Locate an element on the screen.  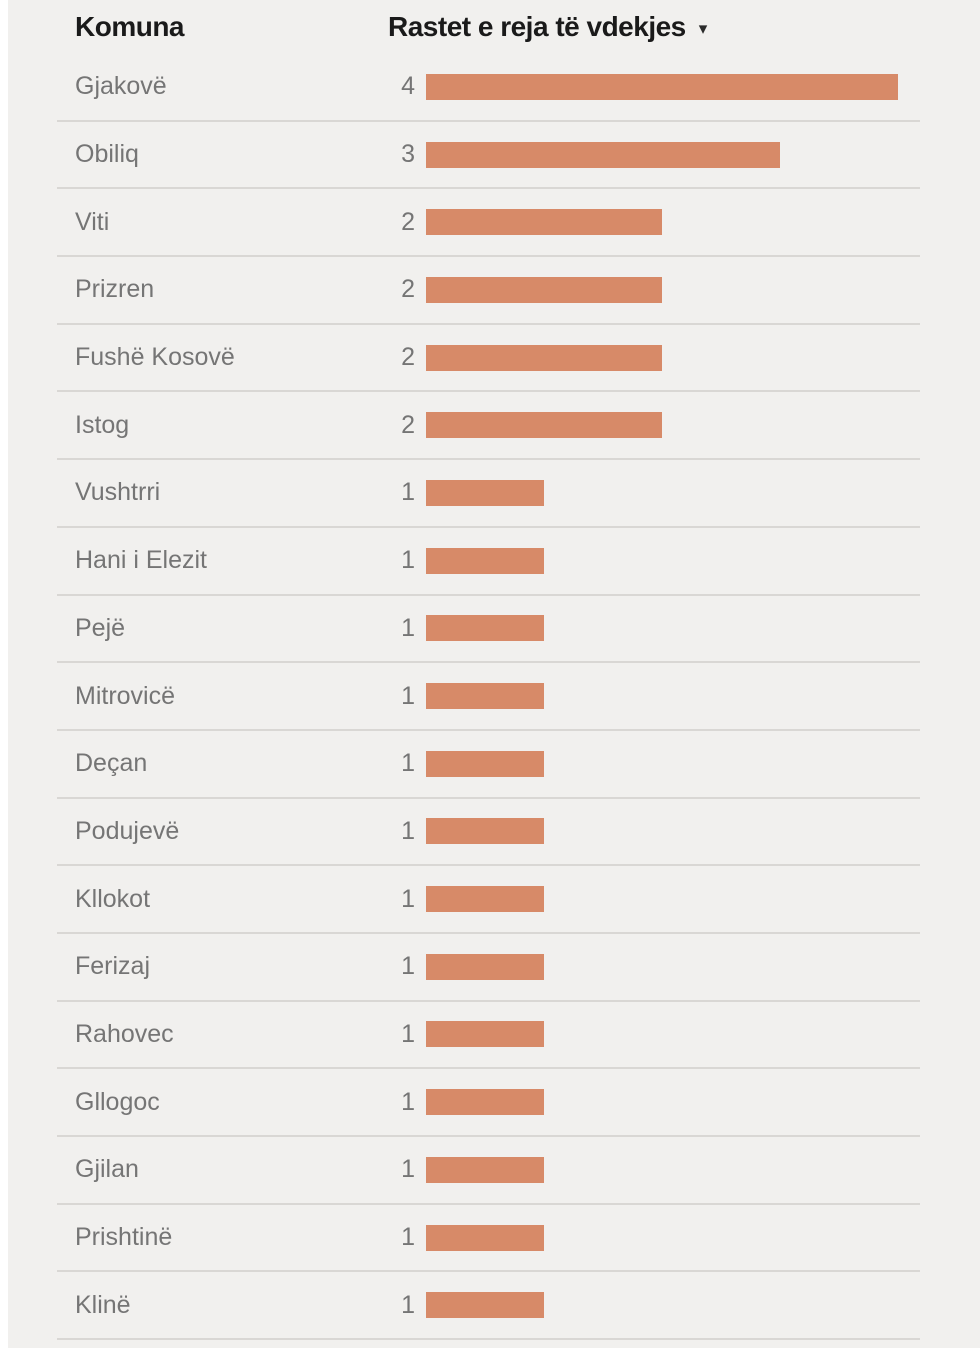
table-row: Gllogoc 1 is located at coordinates (488, 1103).